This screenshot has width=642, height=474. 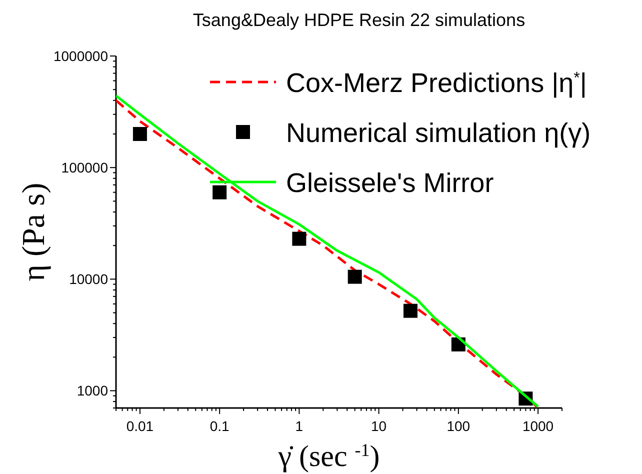 What do you see at coordinates (328, 456) in the screenshot?
I see `x-axis-title: γ̇ (sec $^{-1}$)` at bounding box center [328, 456].